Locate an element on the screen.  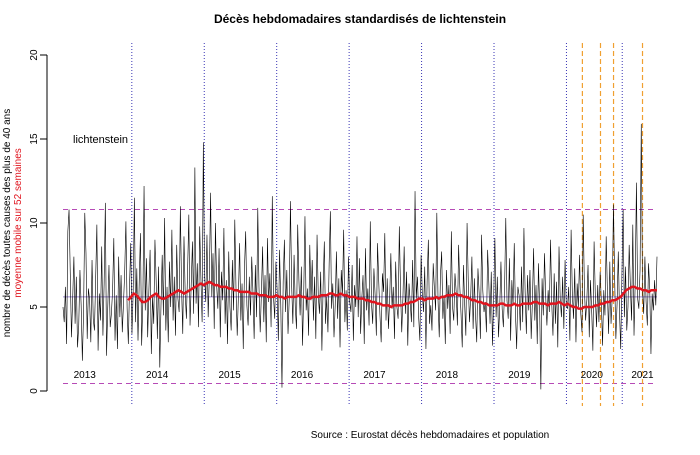
y-tick-label-2: 10 is located at coordinates (34, 223).